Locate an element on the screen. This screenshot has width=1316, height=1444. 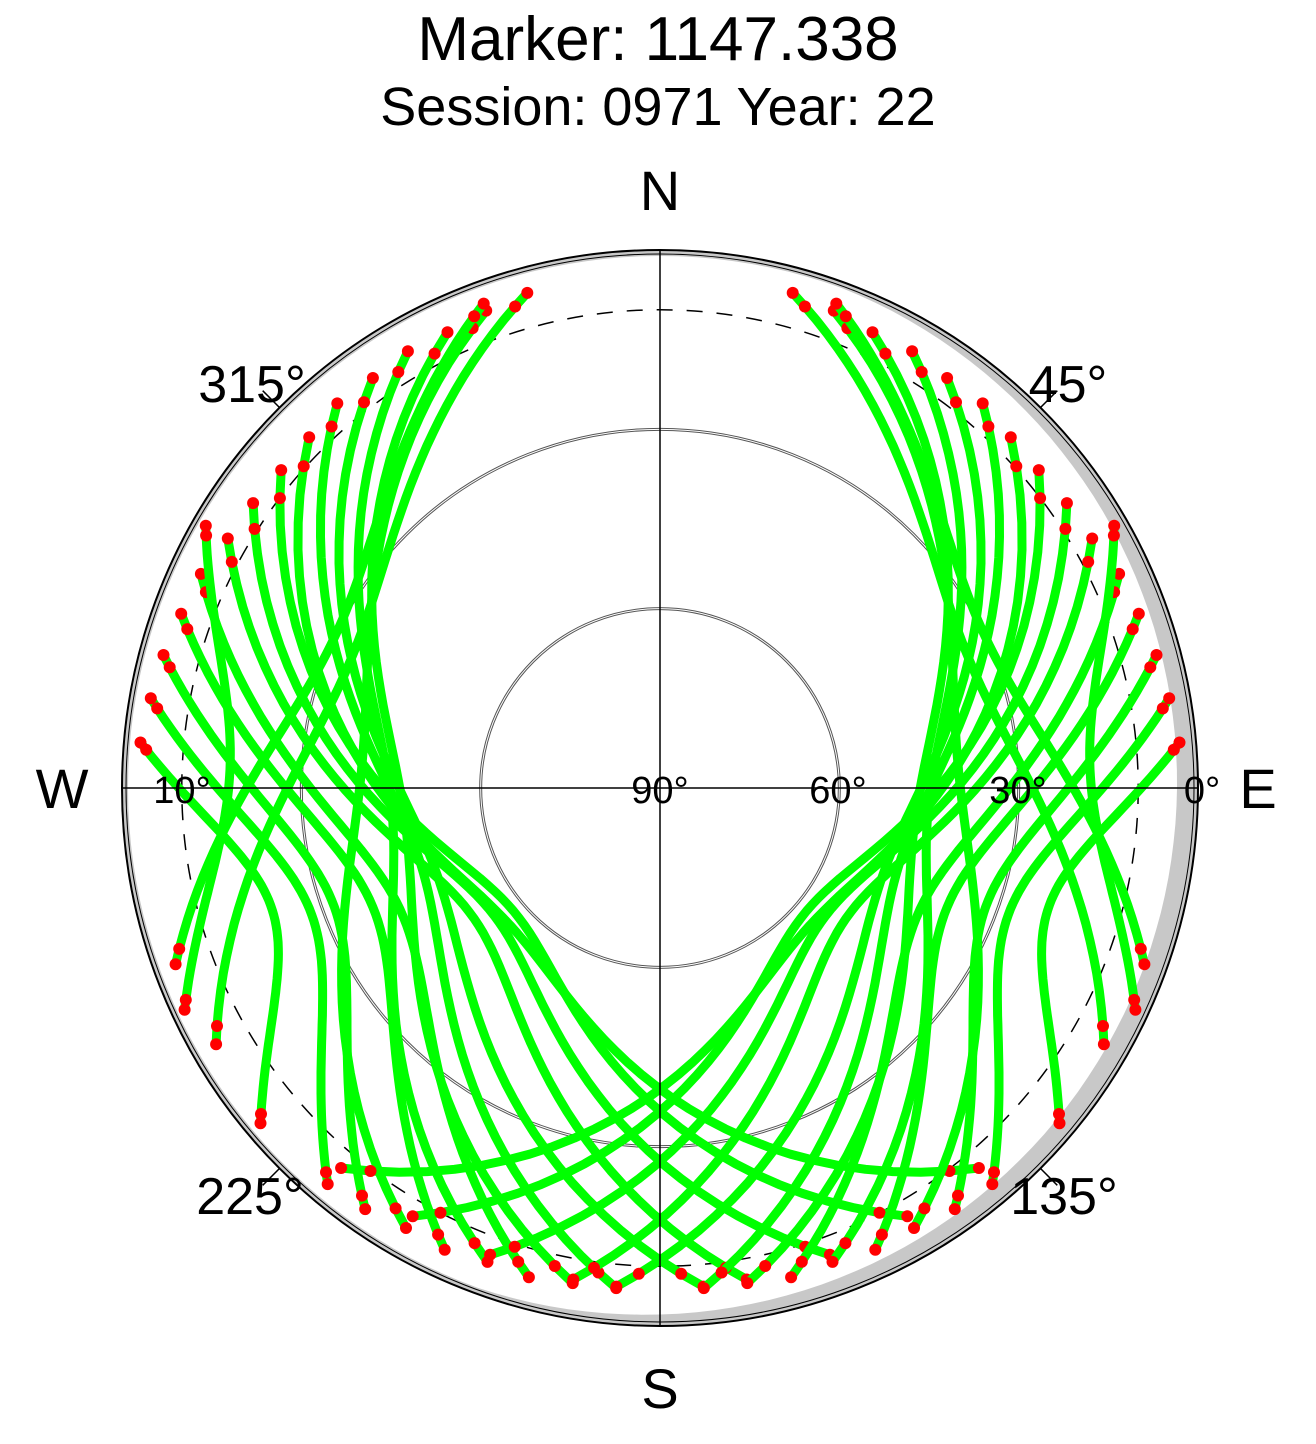
south-label: S is located at coordinates (659, 1388).